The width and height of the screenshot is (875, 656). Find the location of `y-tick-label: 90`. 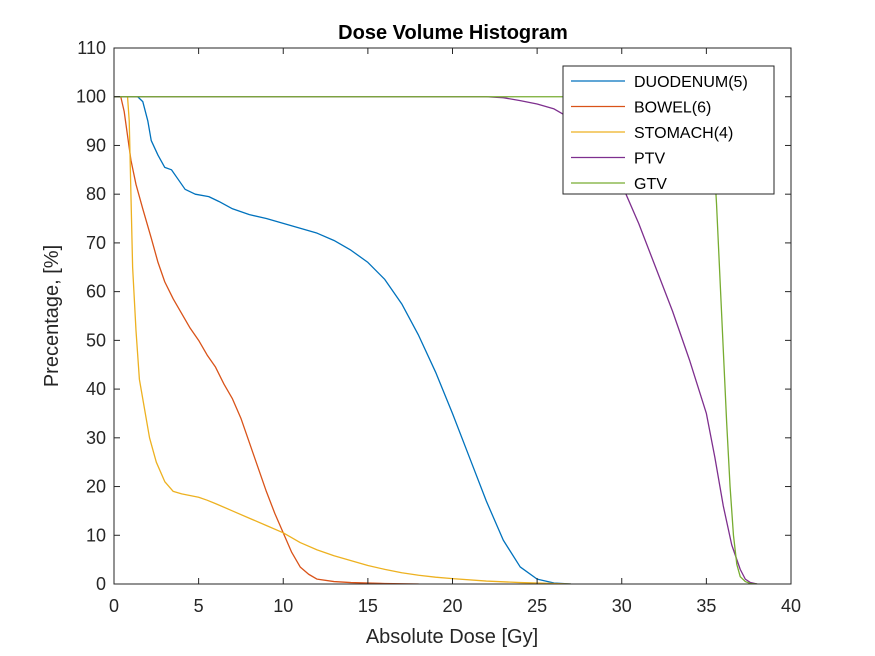

y-tick-label: 90 is located at coordinates (96, 145).